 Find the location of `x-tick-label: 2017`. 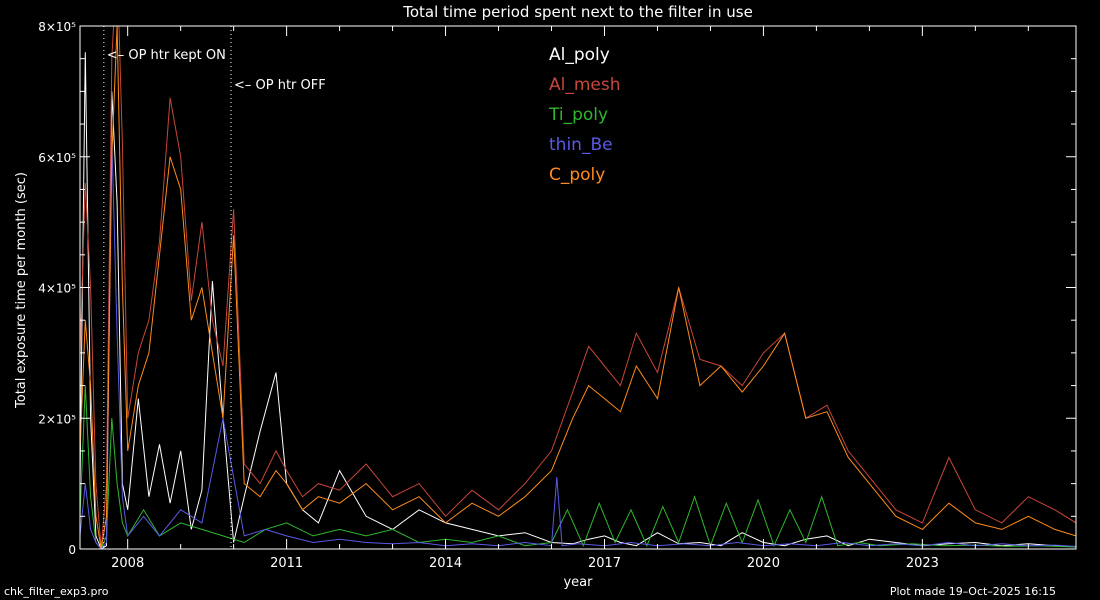

x-tick-label: 2017 is located at coordinates (604, 563).